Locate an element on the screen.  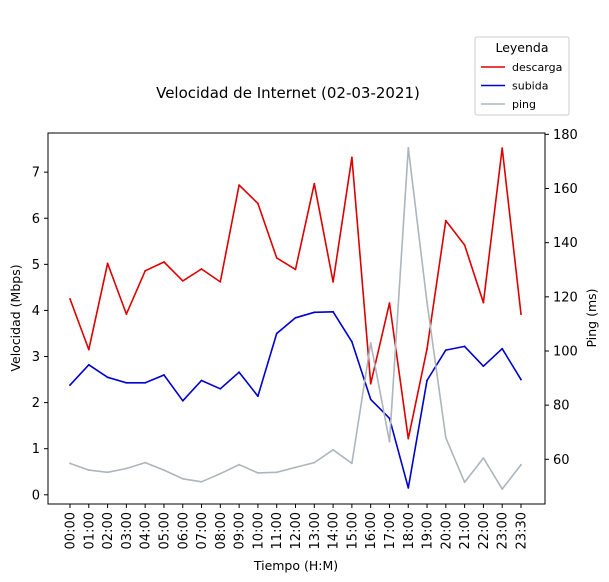
chart-title: Velocidad de Internet (02-03-2021) is located at coordinates (288, 93).